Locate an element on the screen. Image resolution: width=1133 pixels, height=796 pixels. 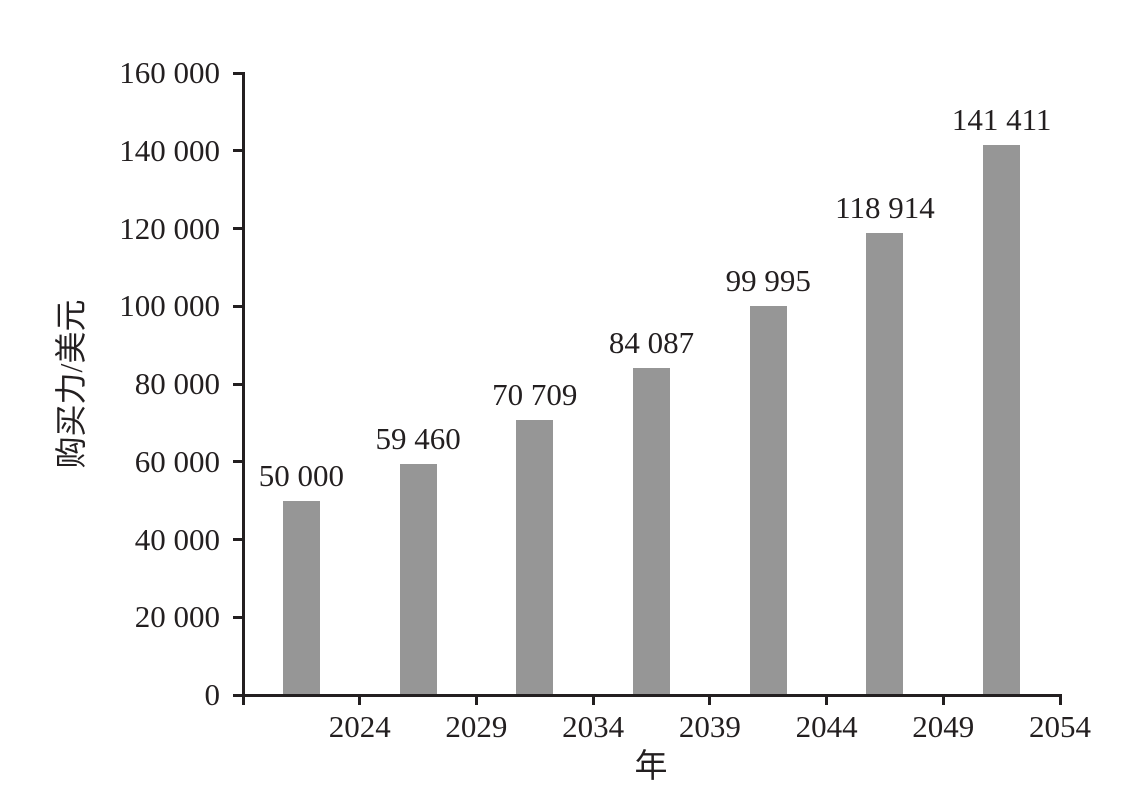
y-tick-label: 100 000 is located at coordinates (169, 306).